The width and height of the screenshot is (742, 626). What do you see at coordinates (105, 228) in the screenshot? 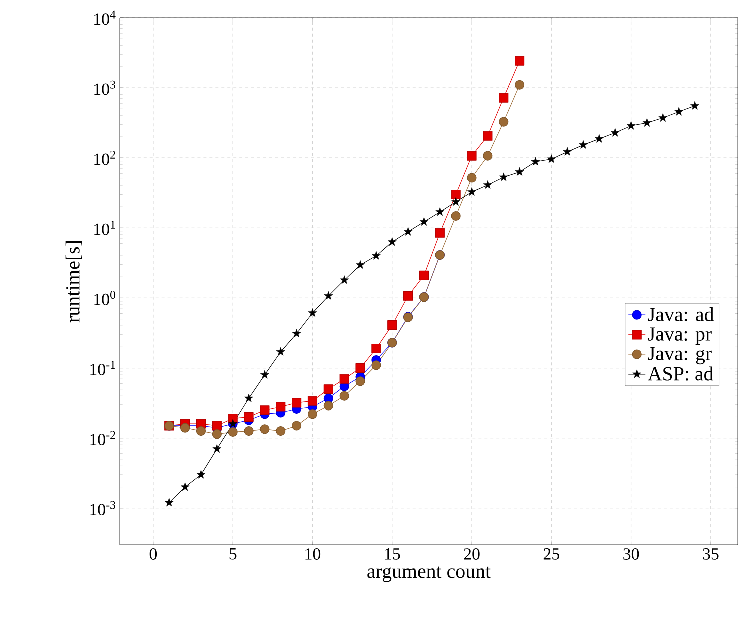
I see `y-tick-label: 10$^{1}$` at bounding box center [105, 228].